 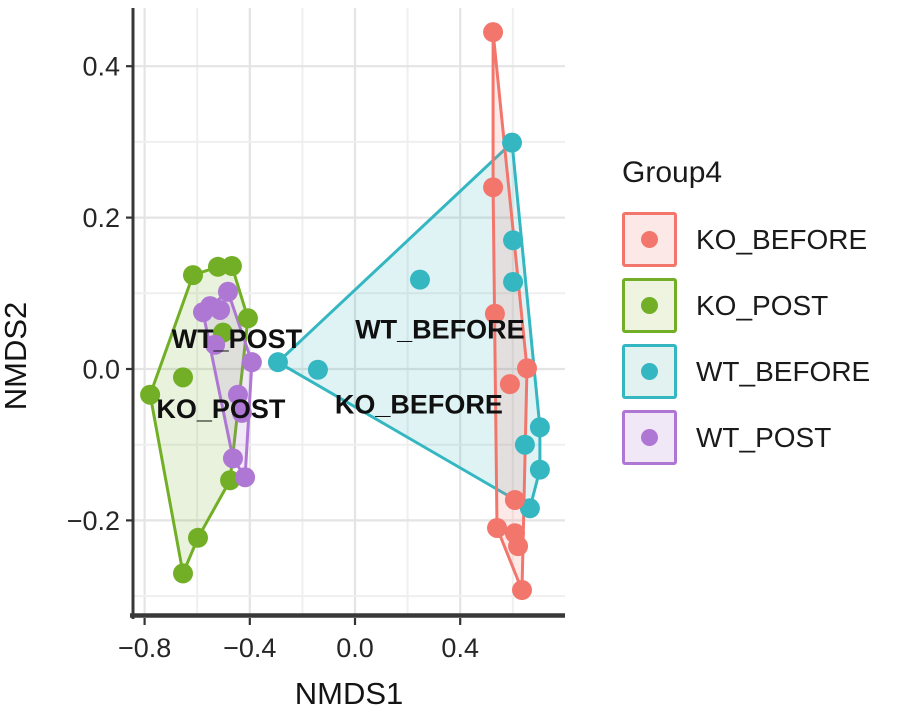 I want to click on y-tick-label: 0.4, so click(x=101, y=67).